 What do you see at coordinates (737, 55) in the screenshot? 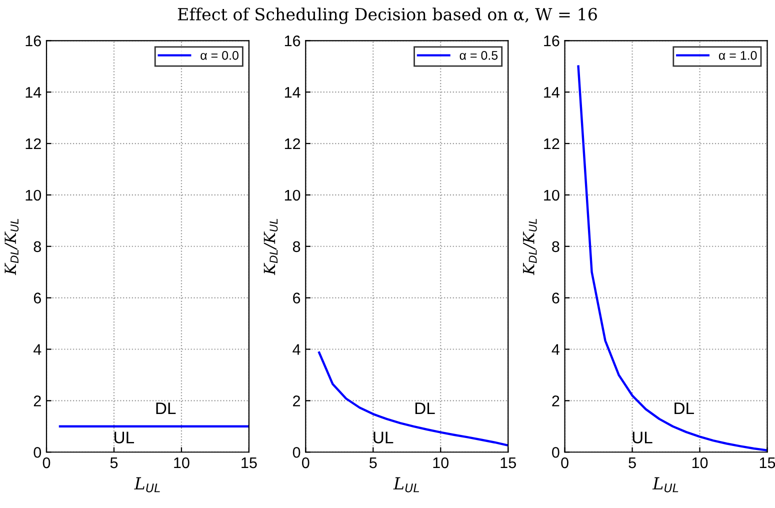
I see `legend-label: α = 1.0` at bounding box center [737, 55].